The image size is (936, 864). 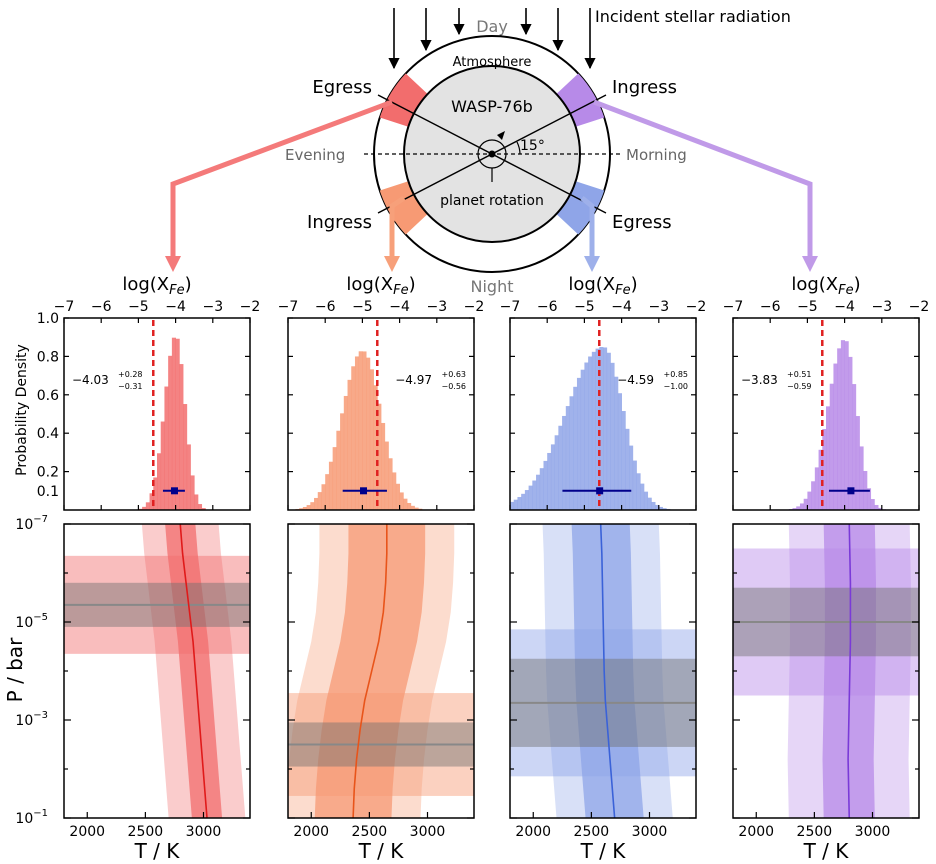 I want to click on angle-label: 15°, so click(x=532, y=146).